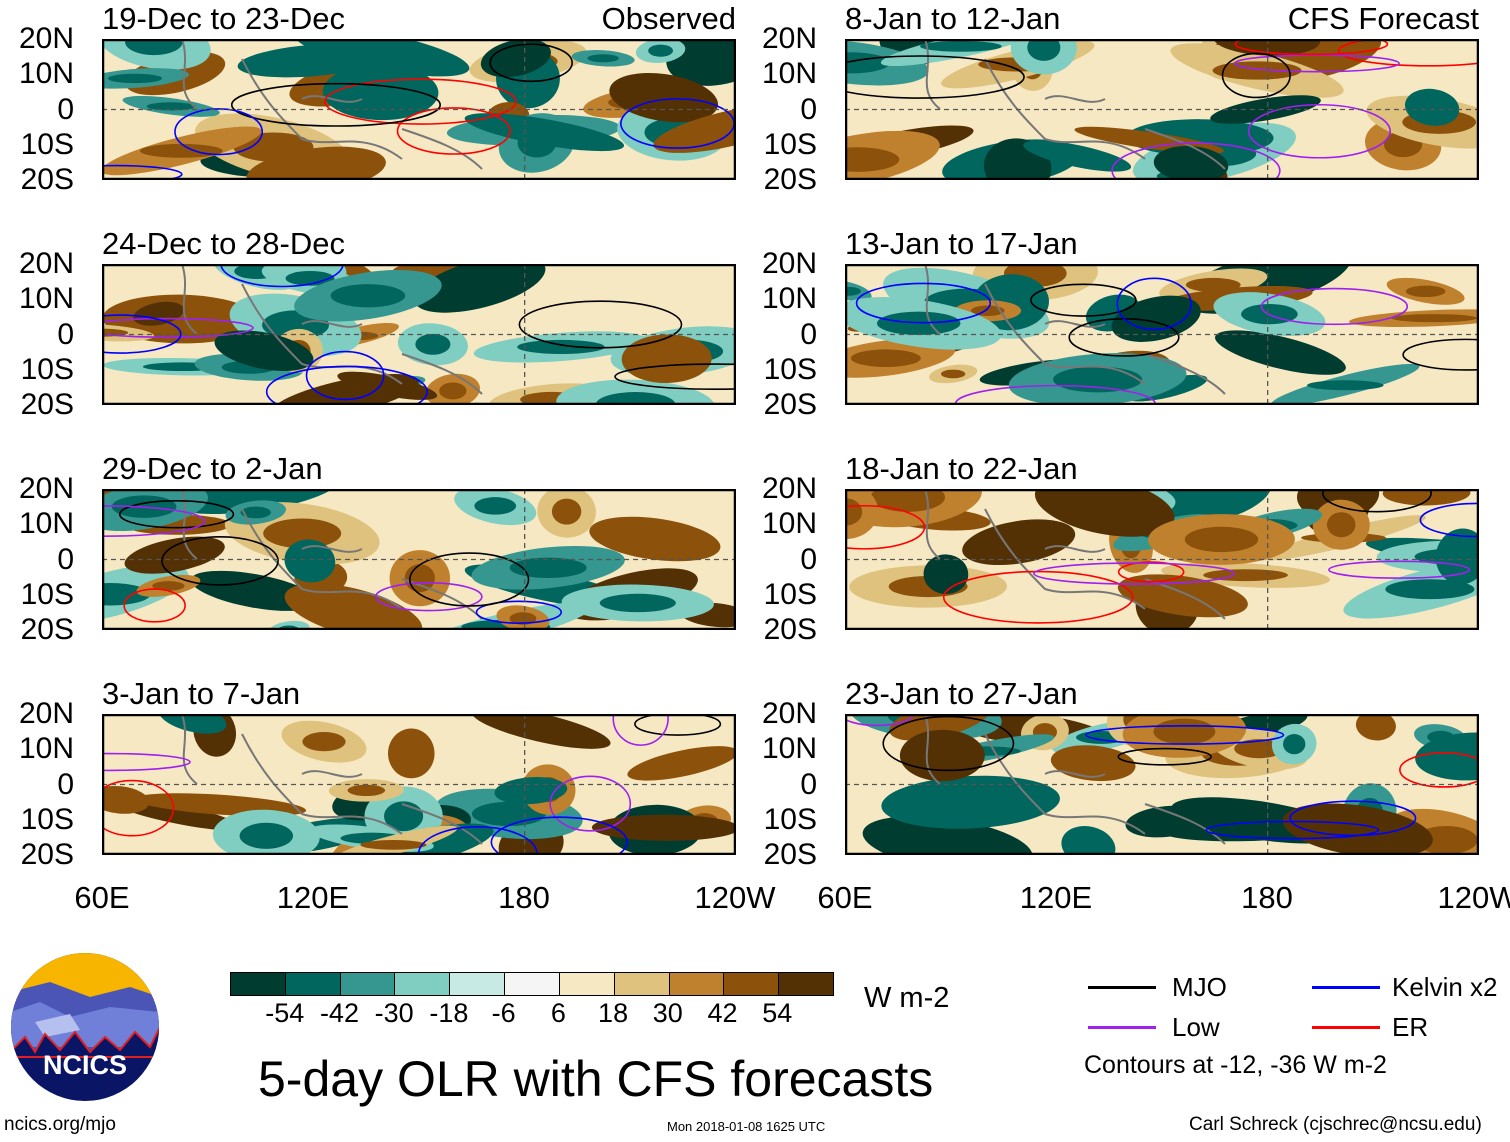 The height and width of the screenshot is (1142, 1510). What do you see at coordinates (1346, 1027) in the screenshot?
I see `legend-line-er` at bounding box center [1346, 1027].